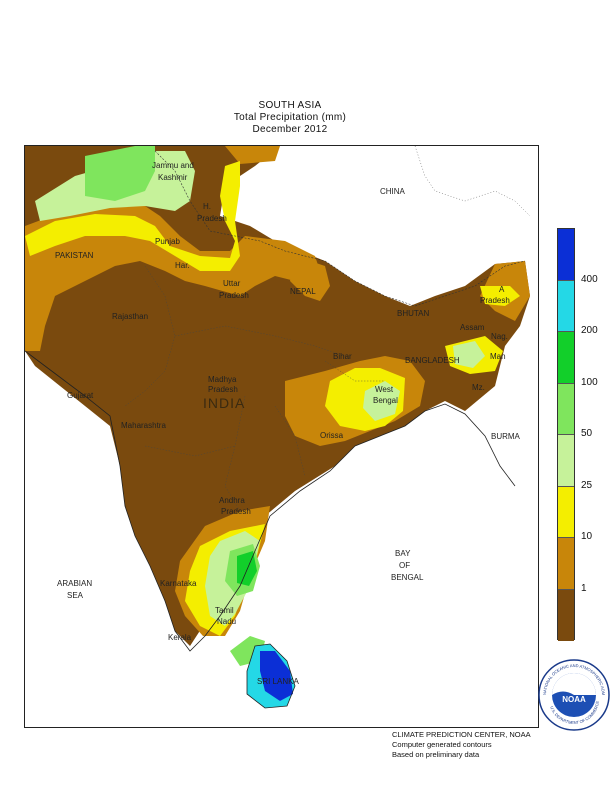 This screenshot has height=792, width=612. What do you see at coordinates (495, 300) in the screenshot?
I see `label-arunachal-p: Pradesh` at bounding box center [495, 300].